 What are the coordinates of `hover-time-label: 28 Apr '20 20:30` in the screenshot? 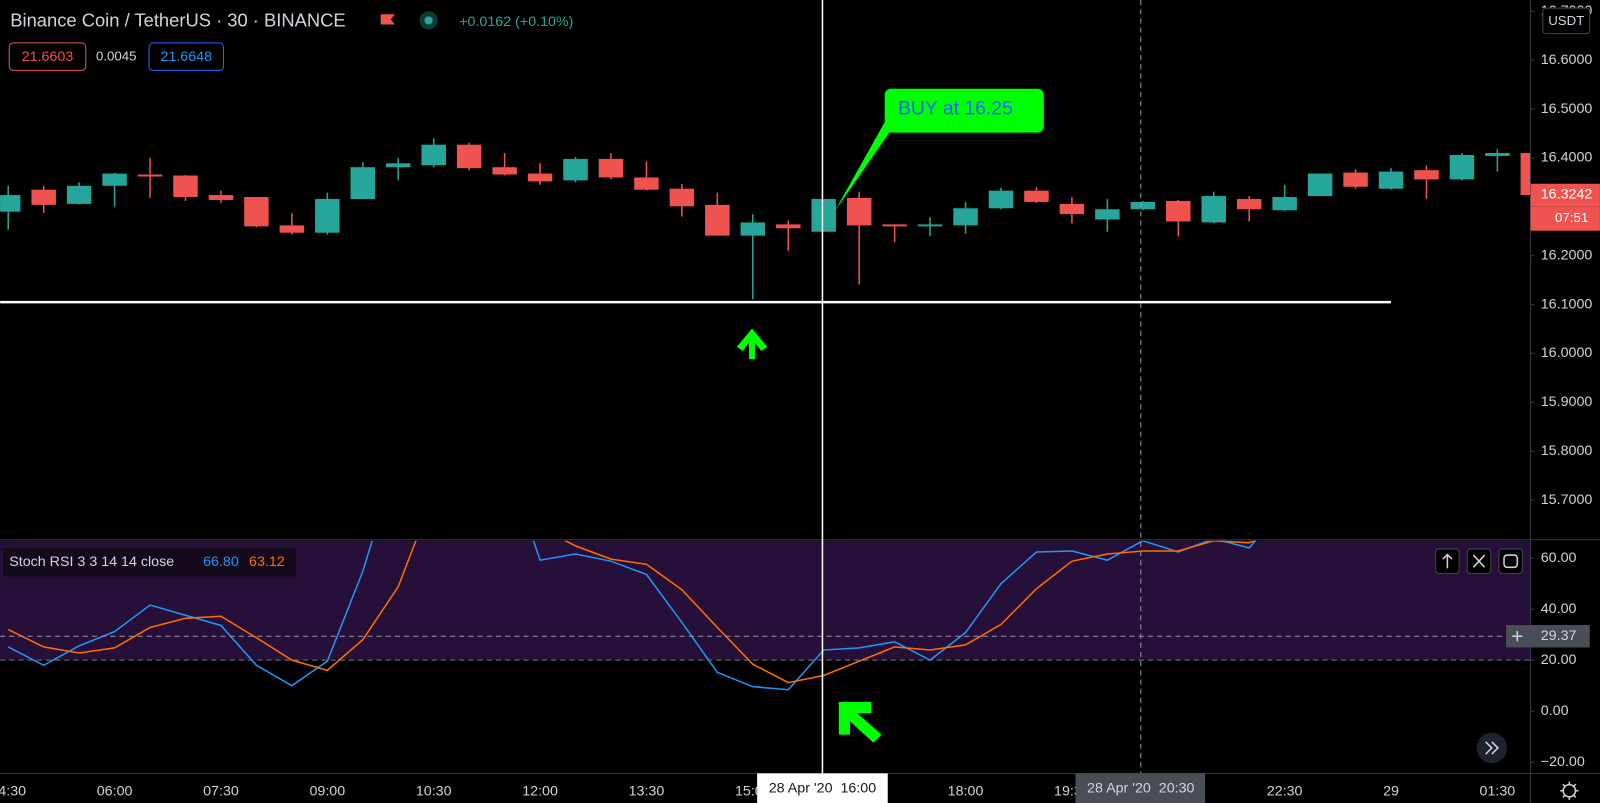 It's located at (1140, 788).